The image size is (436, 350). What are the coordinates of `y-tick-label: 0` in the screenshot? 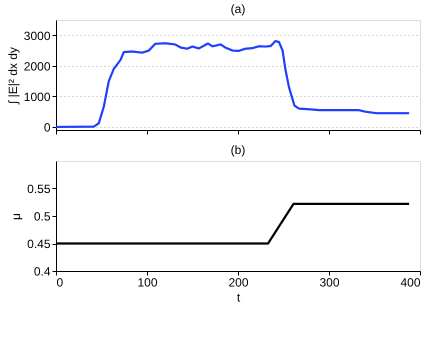 It's located at (47, 127).